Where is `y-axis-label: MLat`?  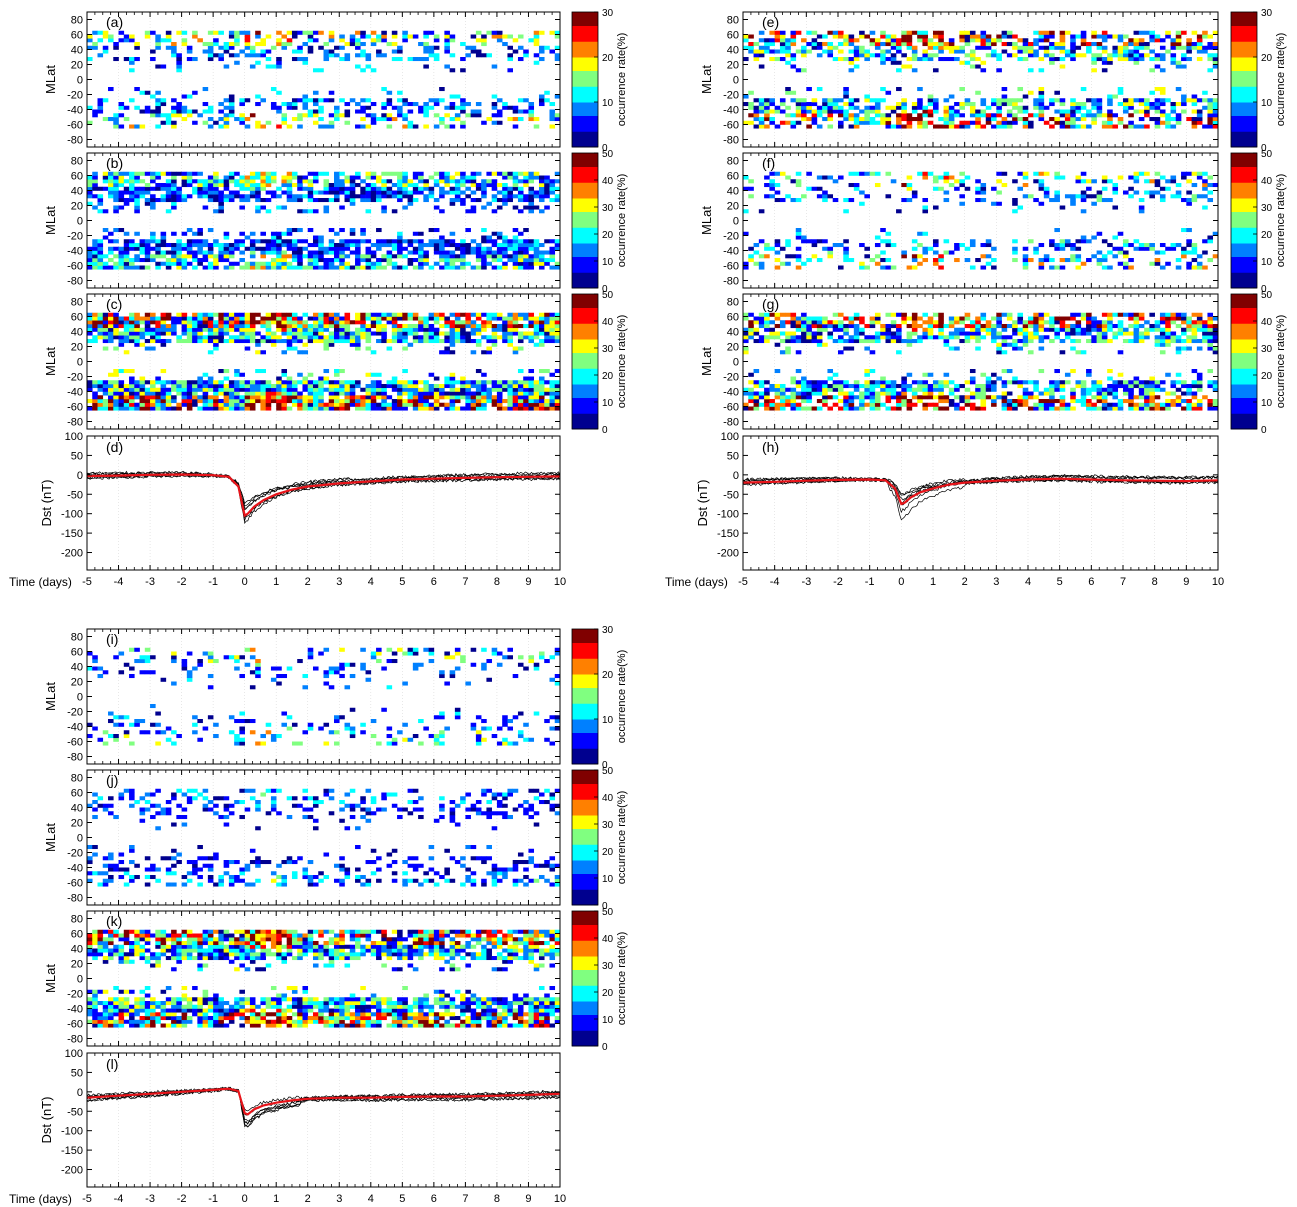
y-axis-label: MLat is located at coordinates (50, 79).